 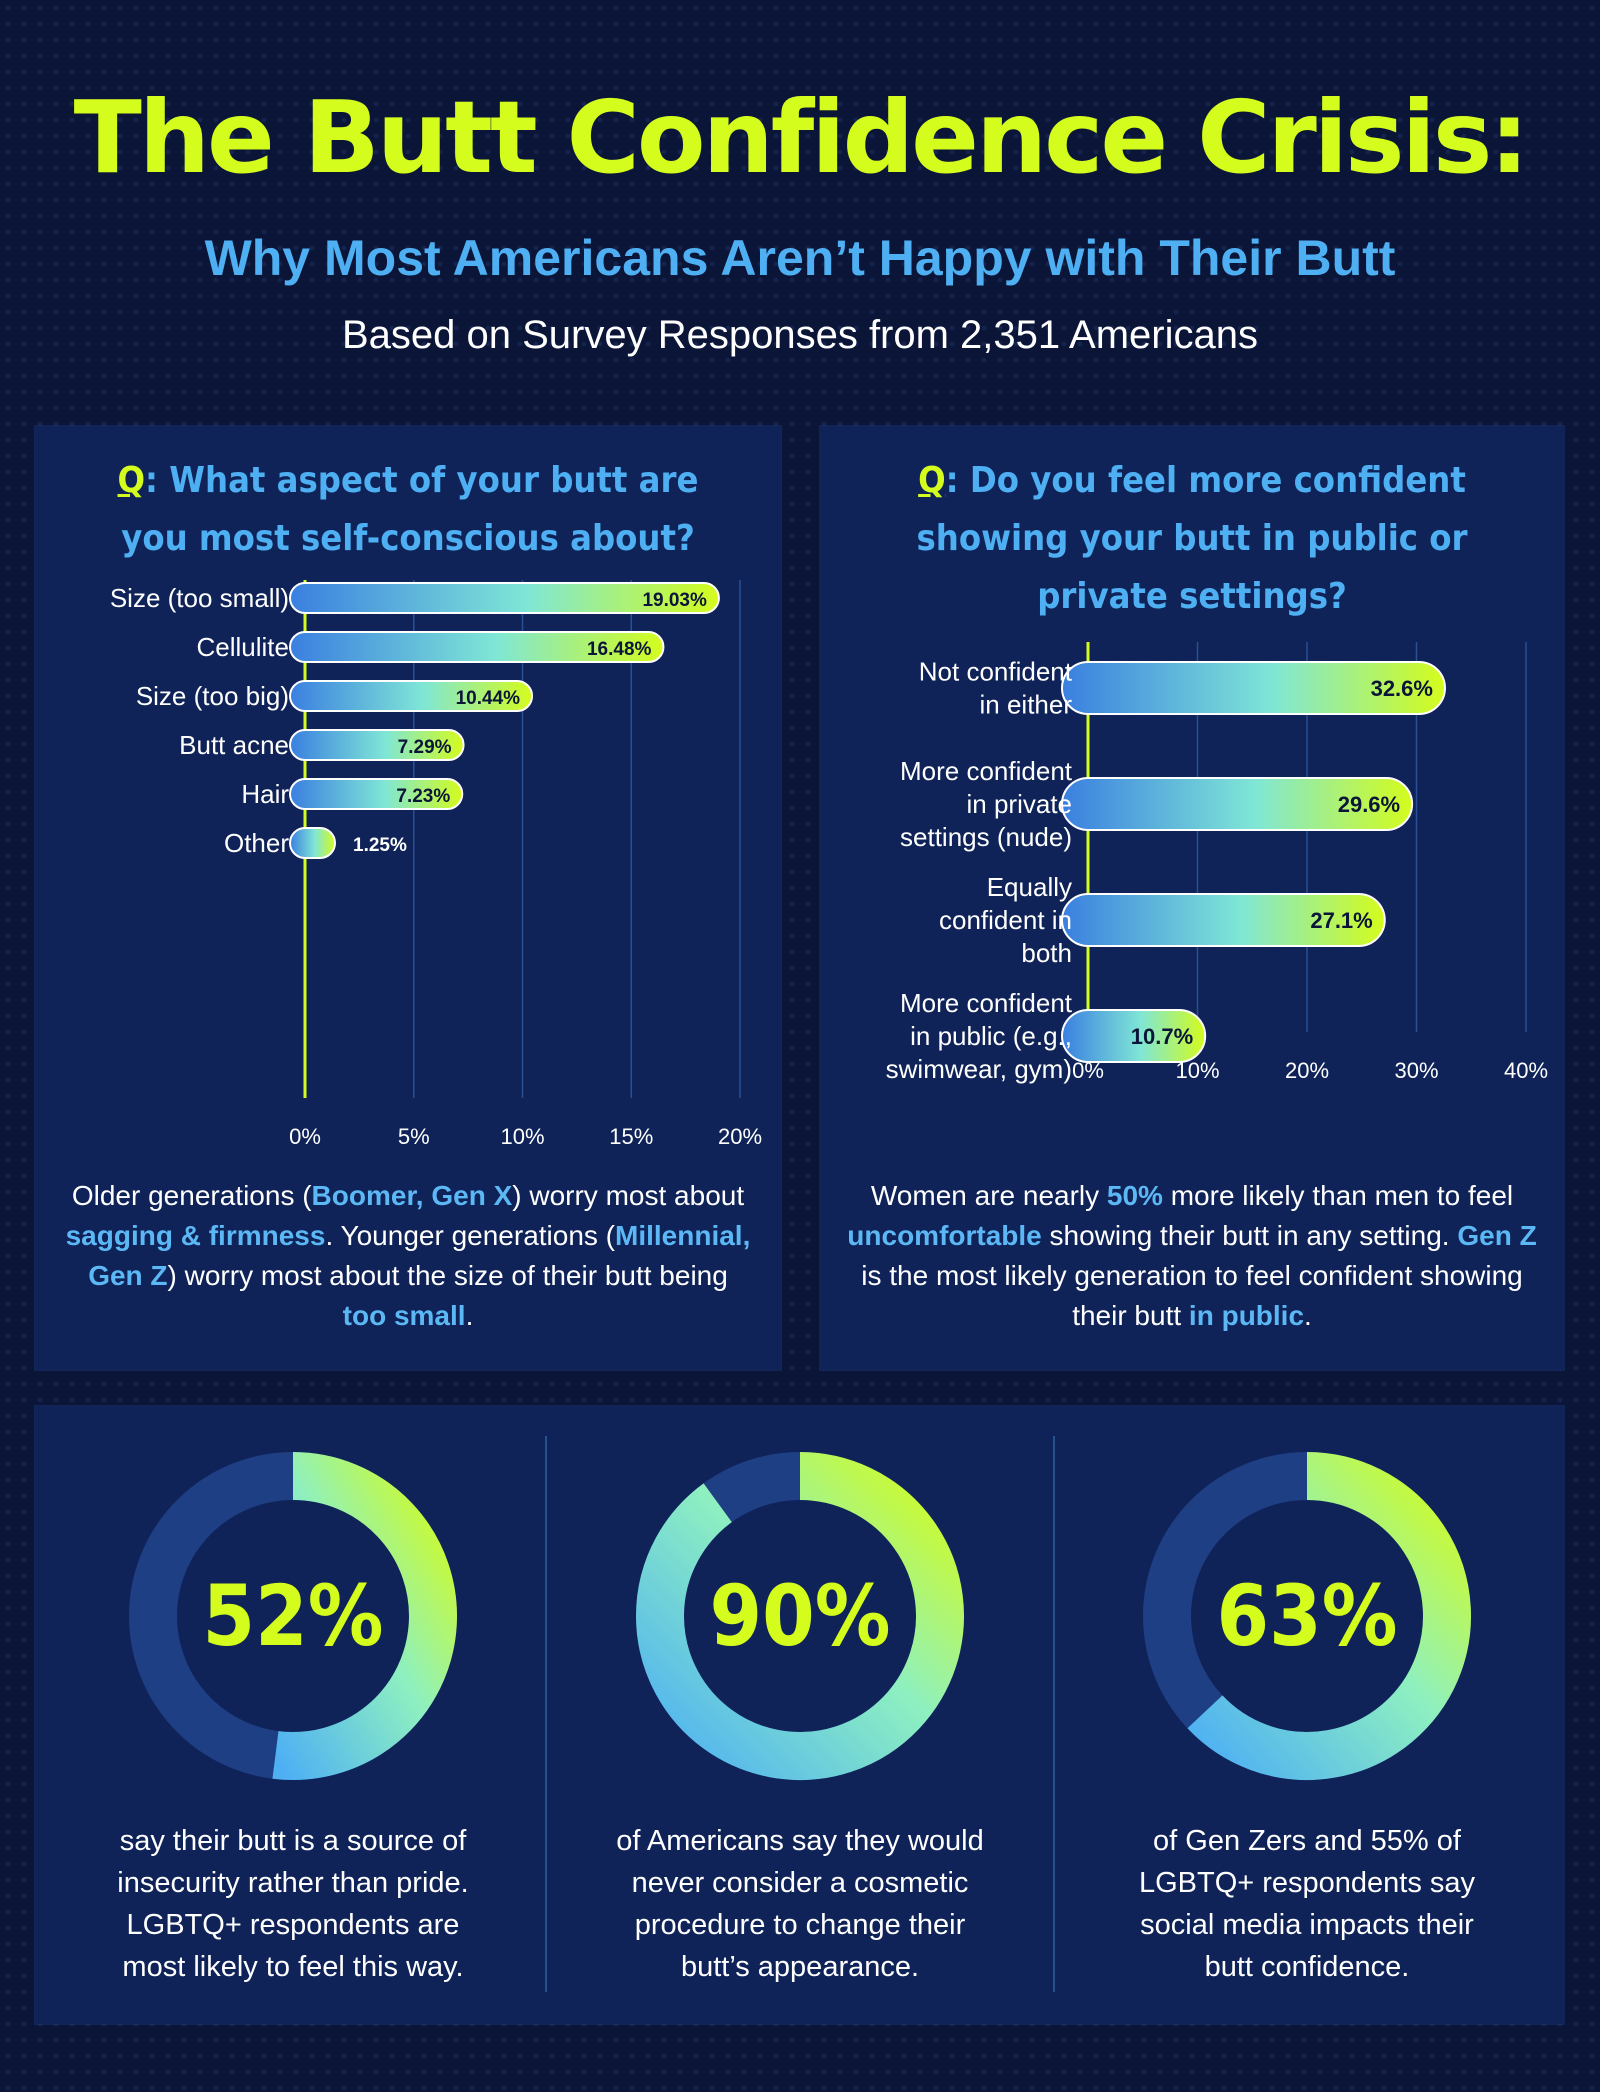 What do you see at coordinates (212, 696) in the screenshot?
I see `chart1-category-label: Size (too big)` at bounding box center [212, 696].